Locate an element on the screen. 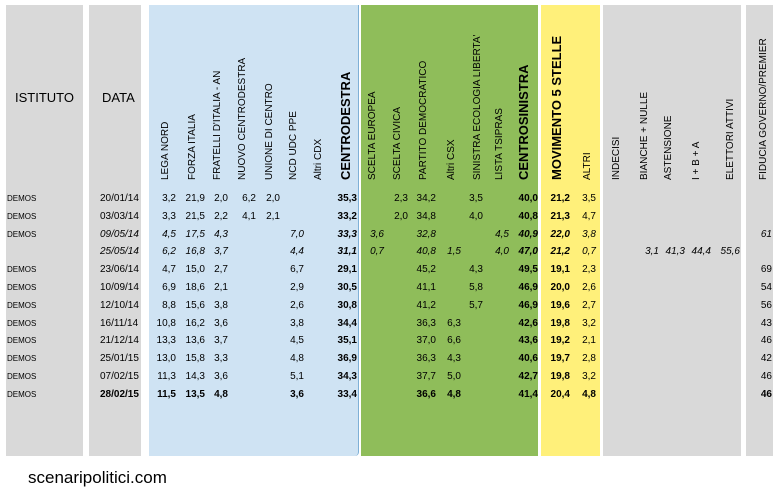 This screenshot has height=491, width=777. table-cell: 33,4 is located at coordinates (347, 394).